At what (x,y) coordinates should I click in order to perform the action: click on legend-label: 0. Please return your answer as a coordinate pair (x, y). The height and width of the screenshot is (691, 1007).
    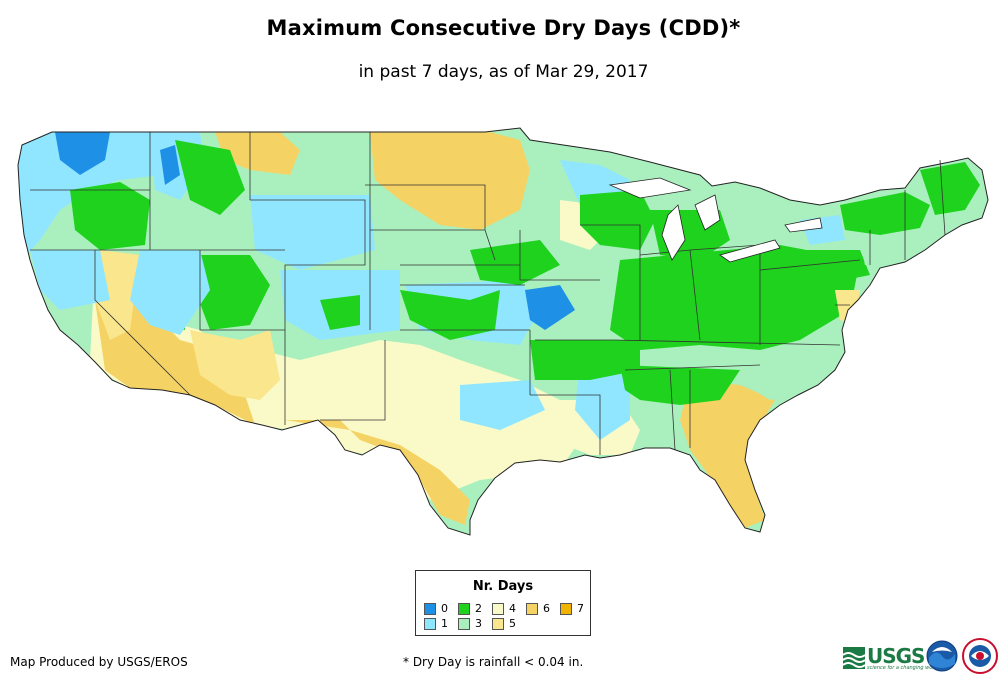
    Looking at the image, I should click on (444, 608).